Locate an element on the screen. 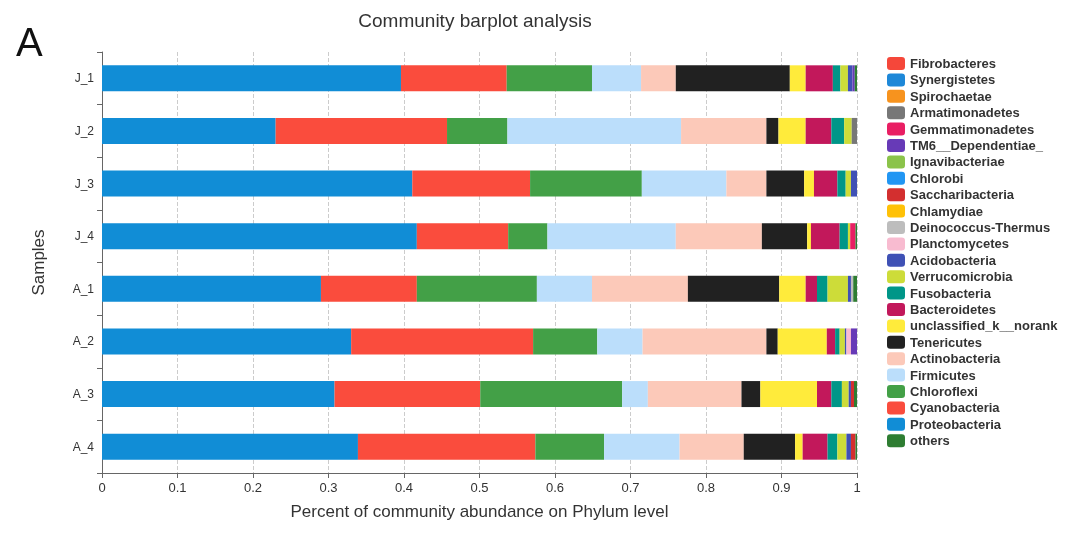 The width and height of the screenshot is (1092, 533). y-tick-label: A_4 is located at coordinates (83, 446).